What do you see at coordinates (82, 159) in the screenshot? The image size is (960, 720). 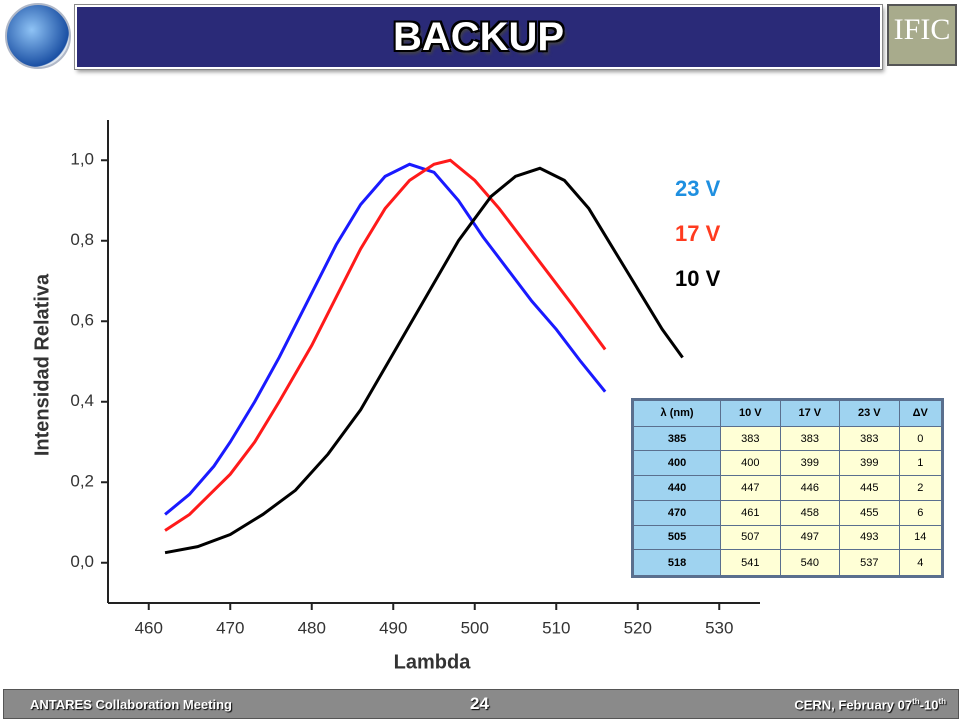 I see `y-tick-label: 1,0` at bounding box center [82, 159].